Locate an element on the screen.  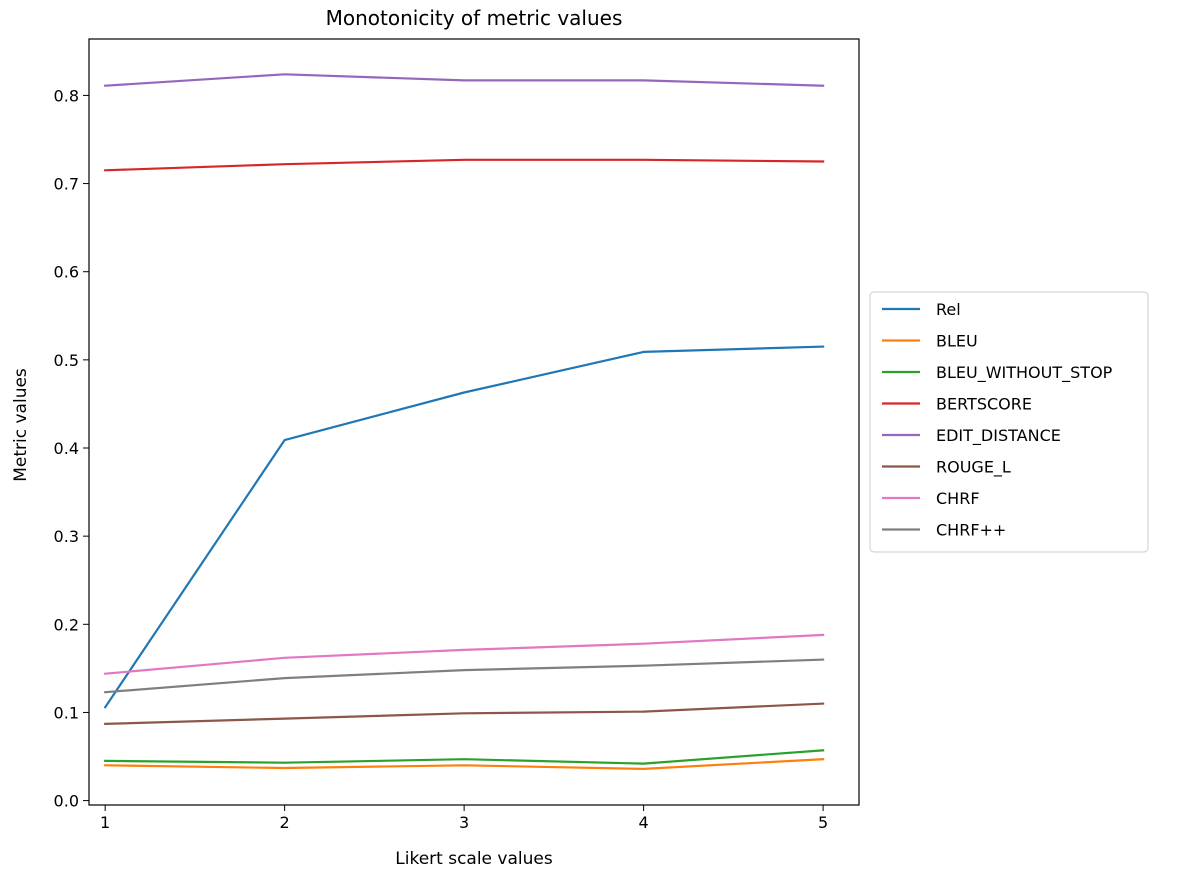
legend-label-bertscore: BERTSCORE is located at coordinates (984, 404).